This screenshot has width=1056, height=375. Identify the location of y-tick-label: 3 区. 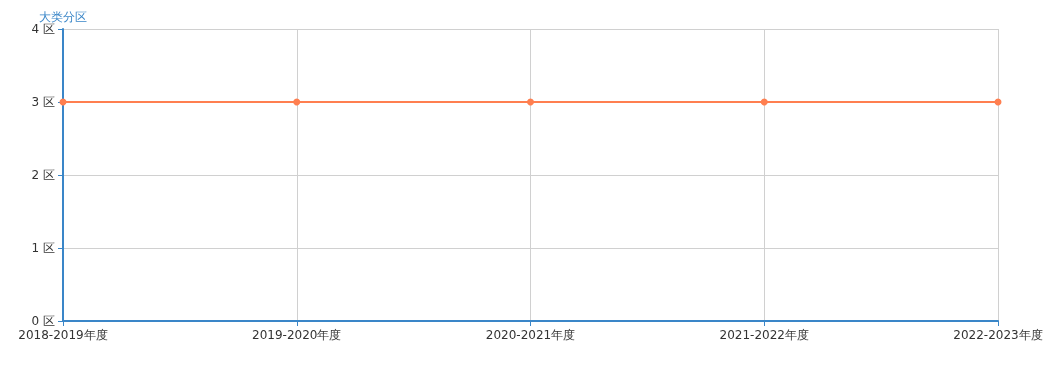
(43, 102).